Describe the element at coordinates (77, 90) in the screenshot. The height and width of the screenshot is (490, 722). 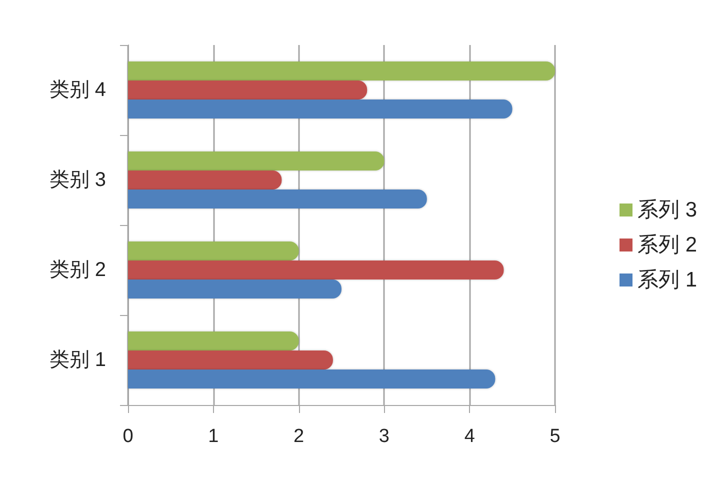
I see `y-tick-label: 类别 4` at that location.